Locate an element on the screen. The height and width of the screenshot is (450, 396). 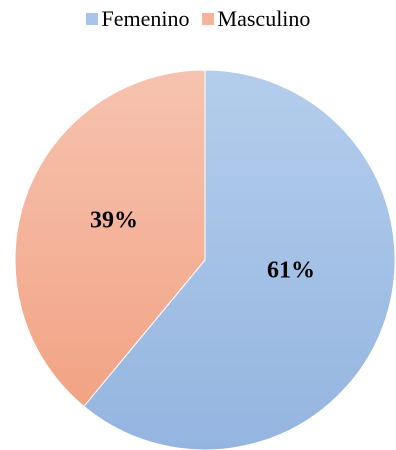
data-label-masculino: 39% is located at coordinates (114, 221).